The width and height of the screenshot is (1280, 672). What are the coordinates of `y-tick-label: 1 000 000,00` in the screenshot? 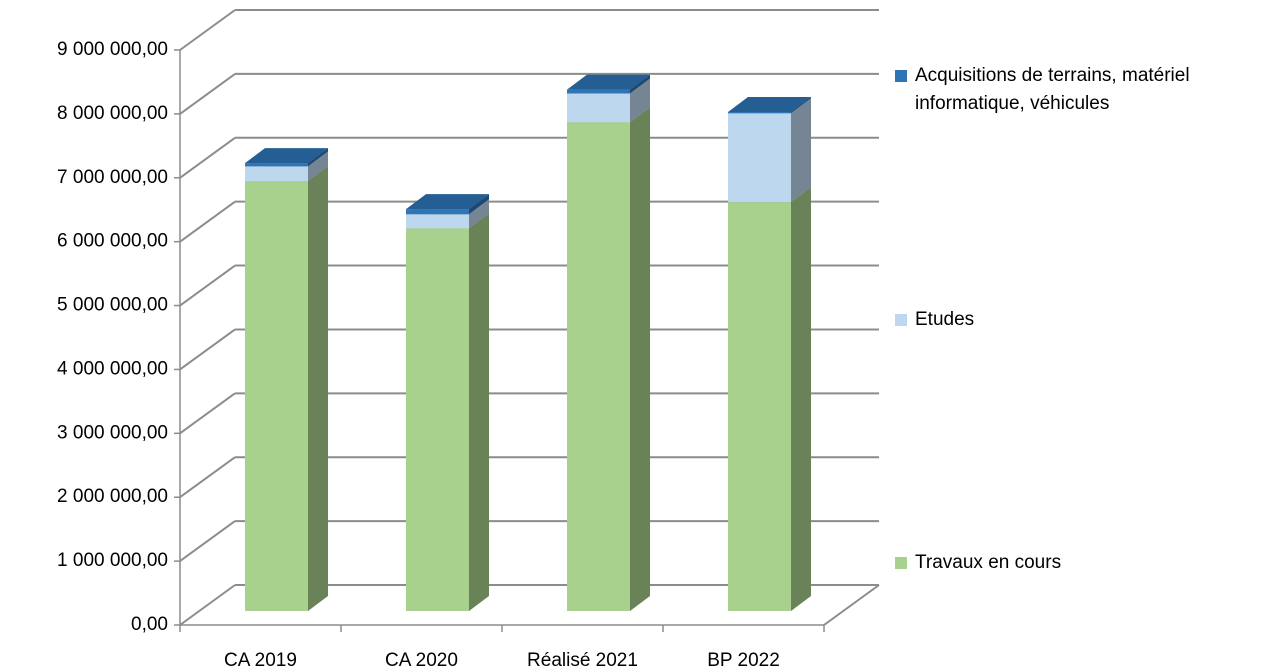 It's located at (112, 560).